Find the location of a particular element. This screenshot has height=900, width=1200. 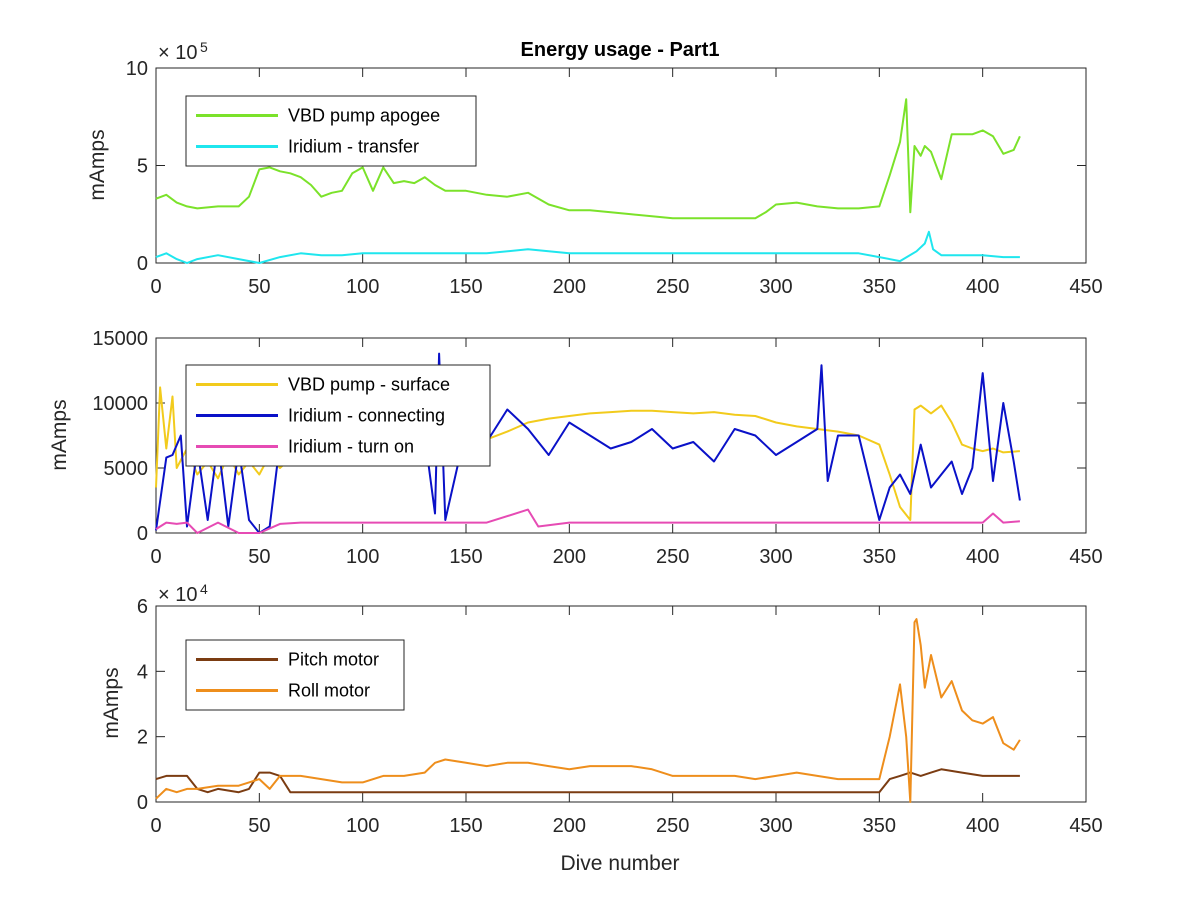

legend-label: Iridium - transfer is located at coordinates (353, 147).